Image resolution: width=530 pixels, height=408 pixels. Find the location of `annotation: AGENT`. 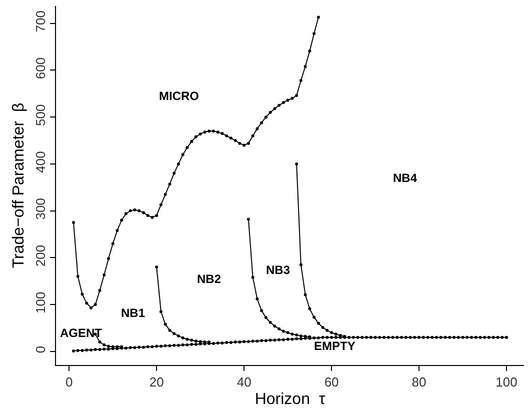

annotation: AGENT is located at coordinates (81, 333).